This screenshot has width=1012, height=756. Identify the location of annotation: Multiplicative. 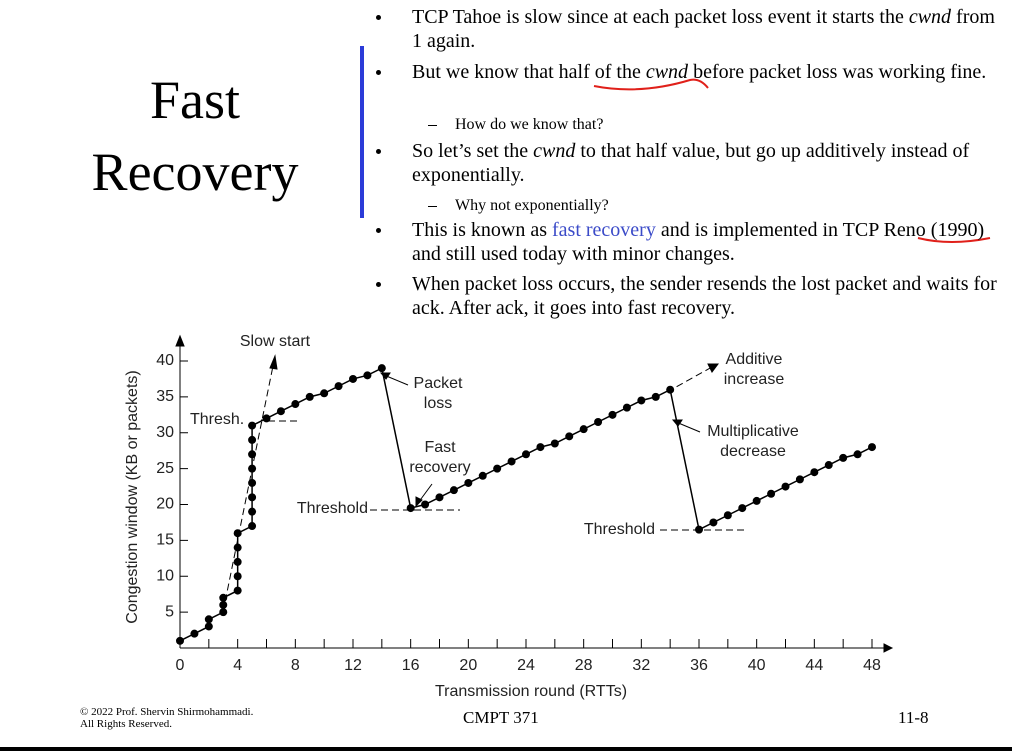
(753, 431).